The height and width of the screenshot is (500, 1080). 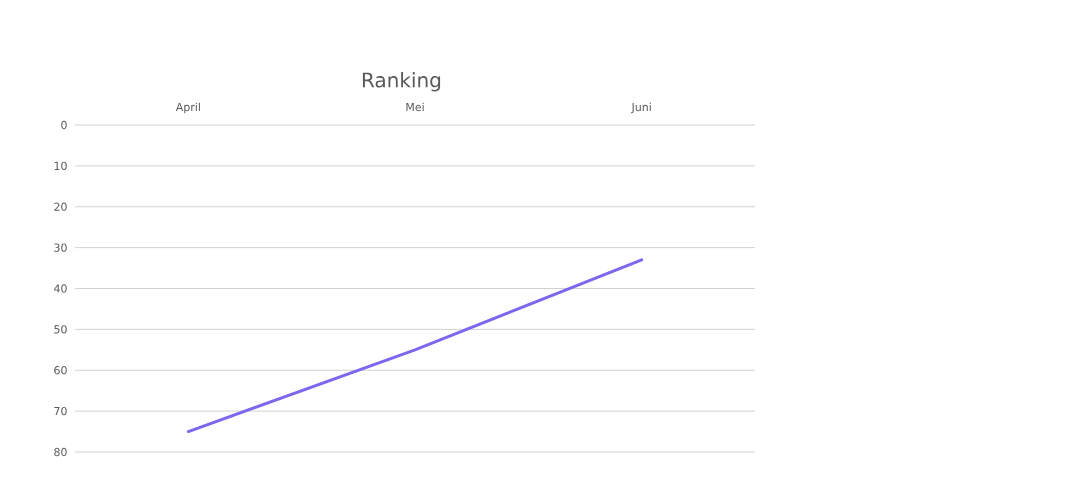 What do you see at coordinates (60, 288) in the screenshot?
I see `y-tick-label: 40` at bounding box center [60, 288].